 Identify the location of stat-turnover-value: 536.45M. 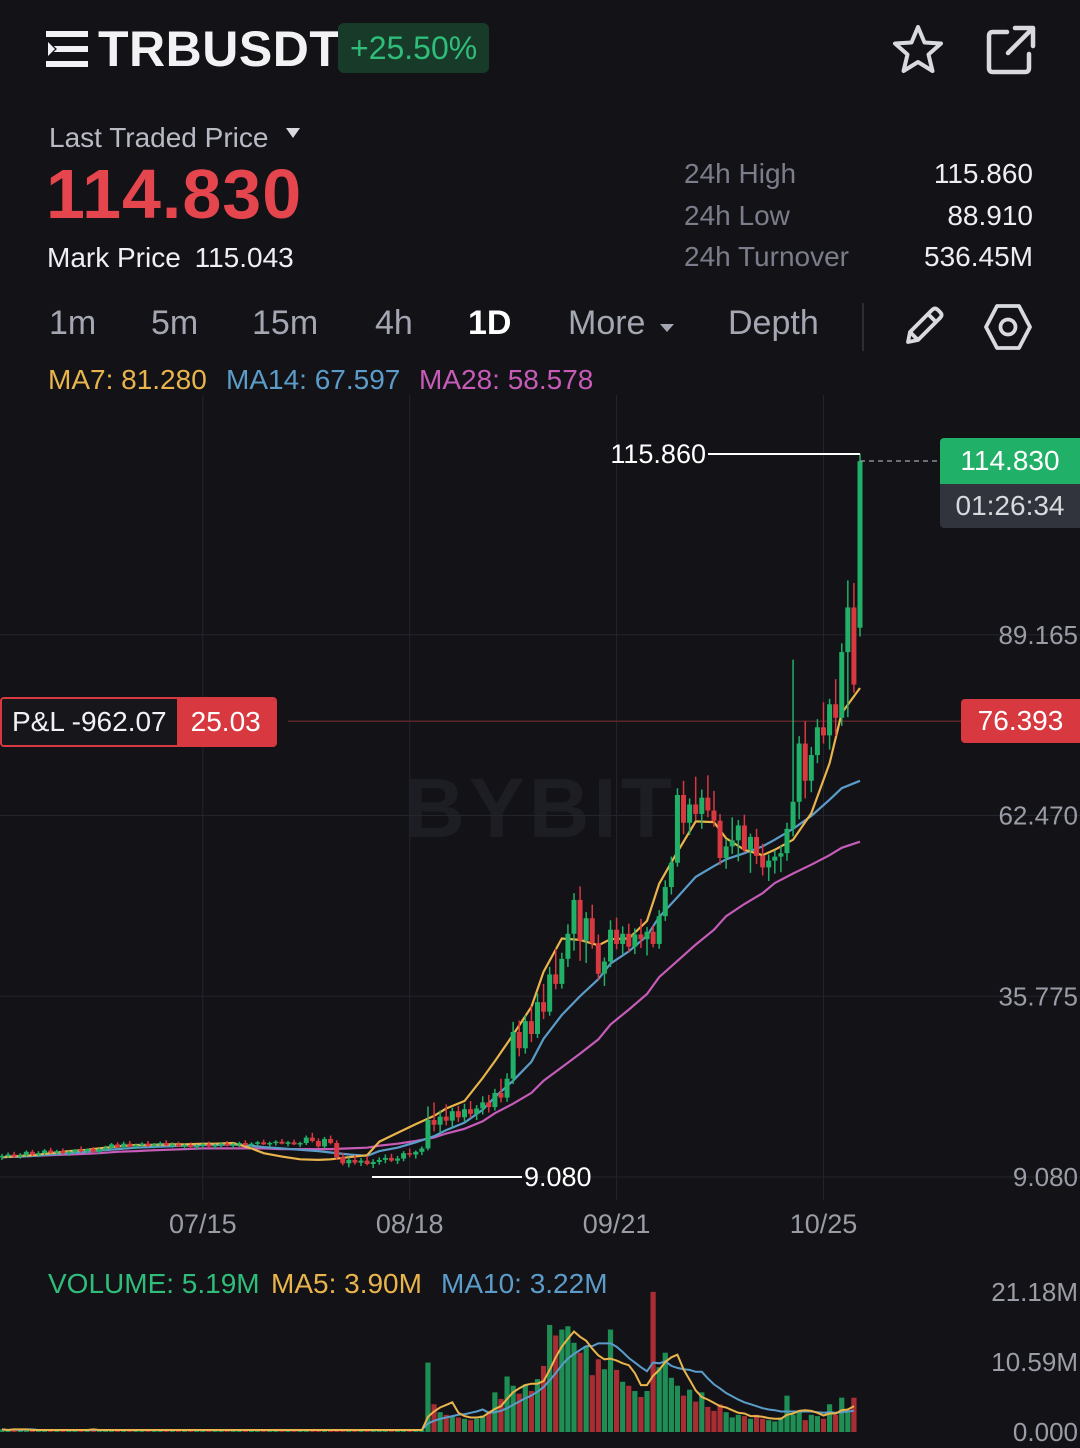
(978, 256).